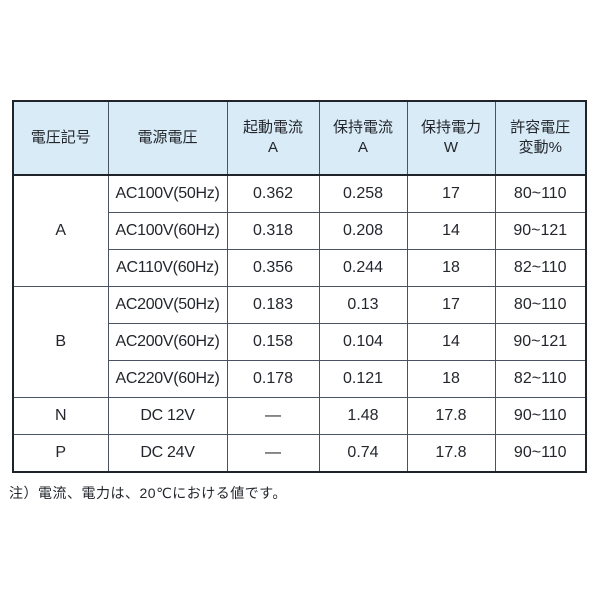 The width and height of the screenshot is (600, 600). Describe the element at coordinates (60, 342) in the screenshot. I see `voltage-symbol-cell: B` at that location.